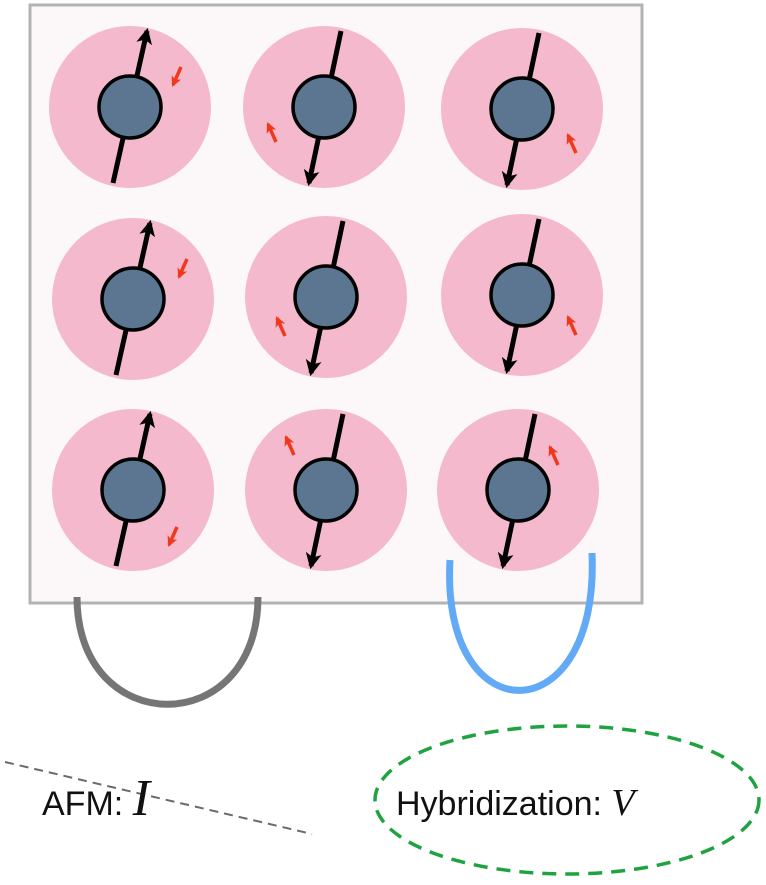 The image size is (766, 885). What do you see at coordinates (142, 798) in the screenshot?
I see `afm-coupling-symbol: I` at bounding box center [142, 798].